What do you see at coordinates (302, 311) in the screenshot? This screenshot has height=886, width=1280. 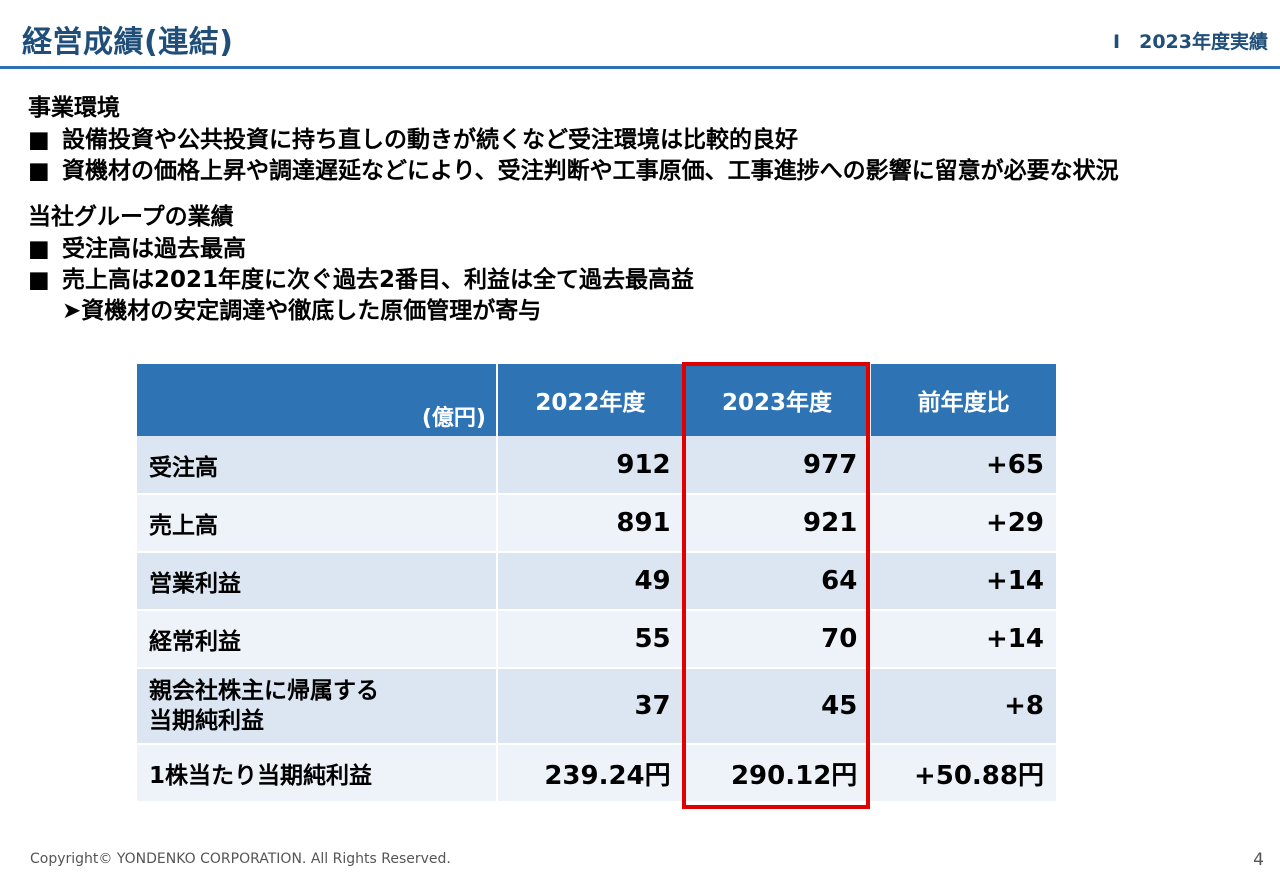 I see `performance-sub-bullet: ➤資機材の安定調達や徹底した原価管理が寄与` at bounding box center [302, 311].